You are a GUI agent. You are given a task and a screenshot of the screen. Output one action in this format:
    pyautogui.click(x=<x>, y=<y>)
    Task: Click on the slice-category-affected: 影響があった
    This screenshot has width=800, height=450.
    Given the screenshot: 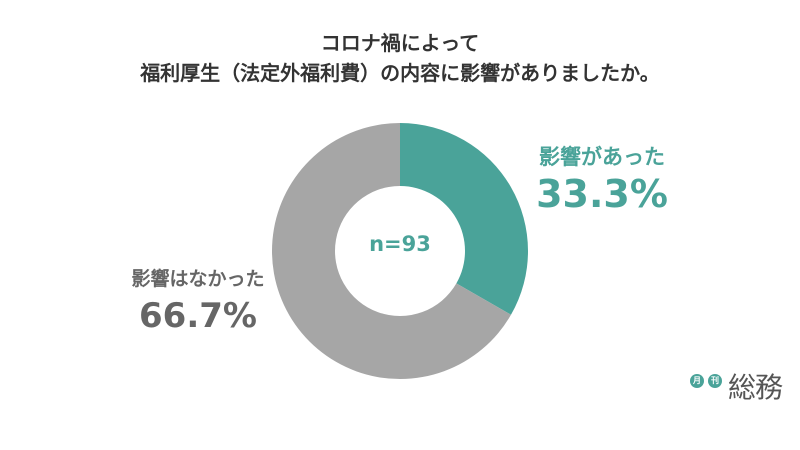 What is the action you would take?
    pyautogui.click(x=602, y=157)
    